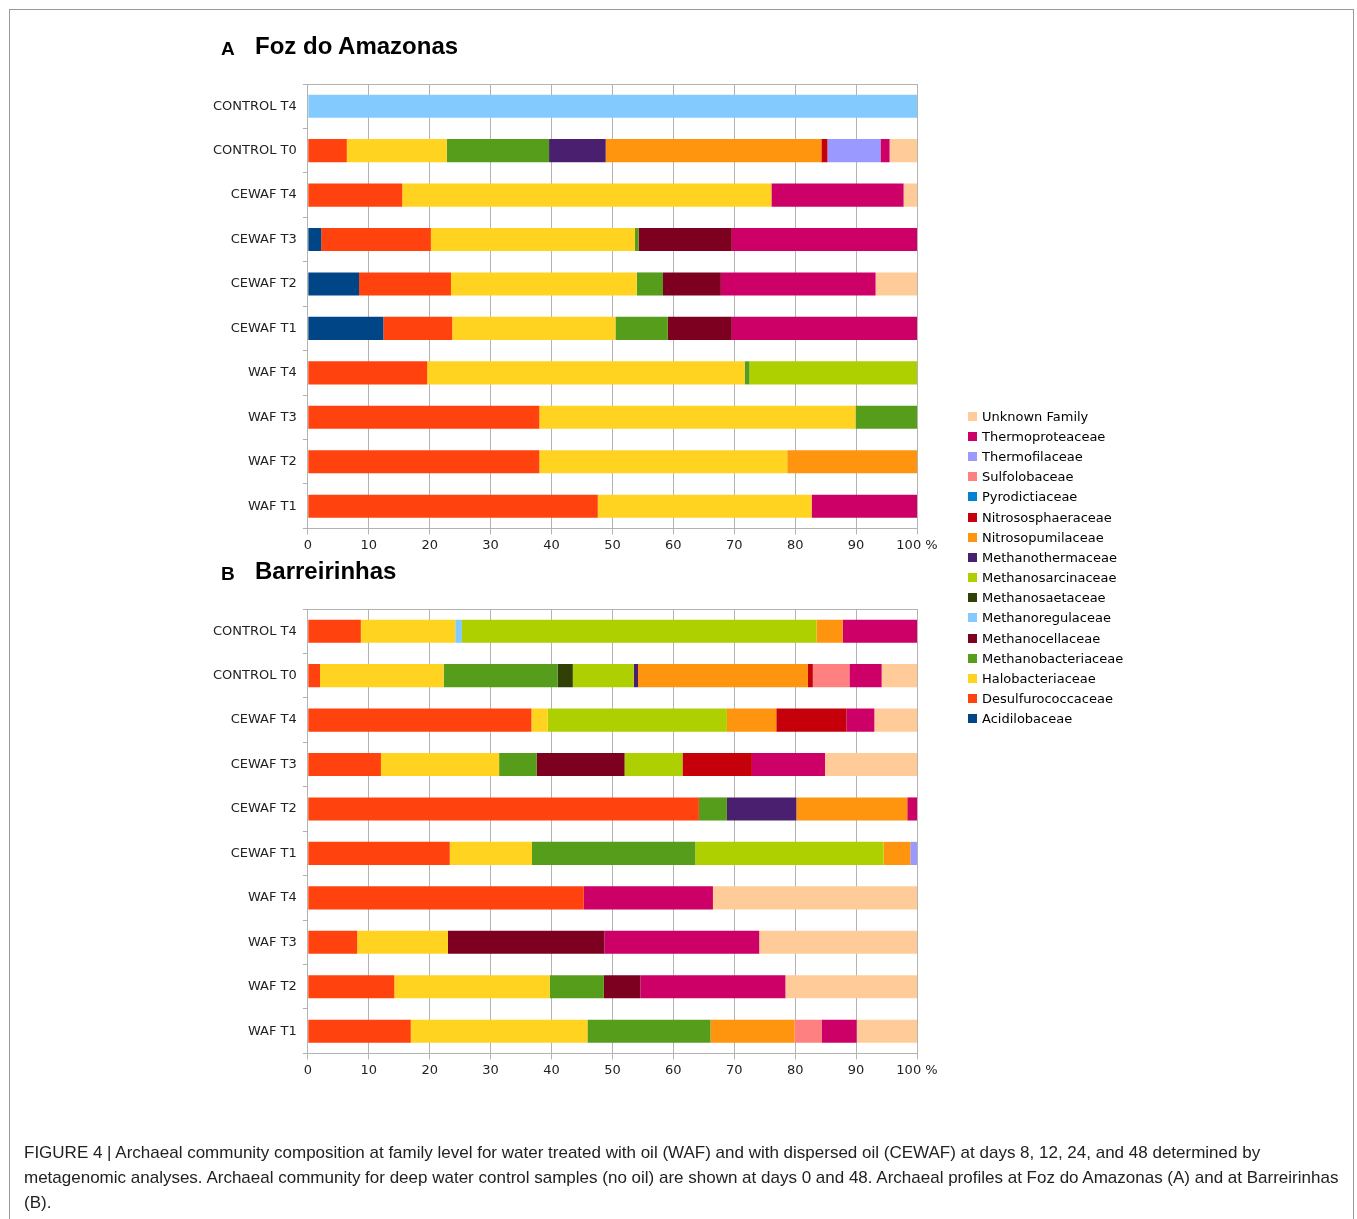 The width and height of the screenshot is (1357, 1219). I want to click on y-tick-label: CEWAF T3, so click(263, 763).